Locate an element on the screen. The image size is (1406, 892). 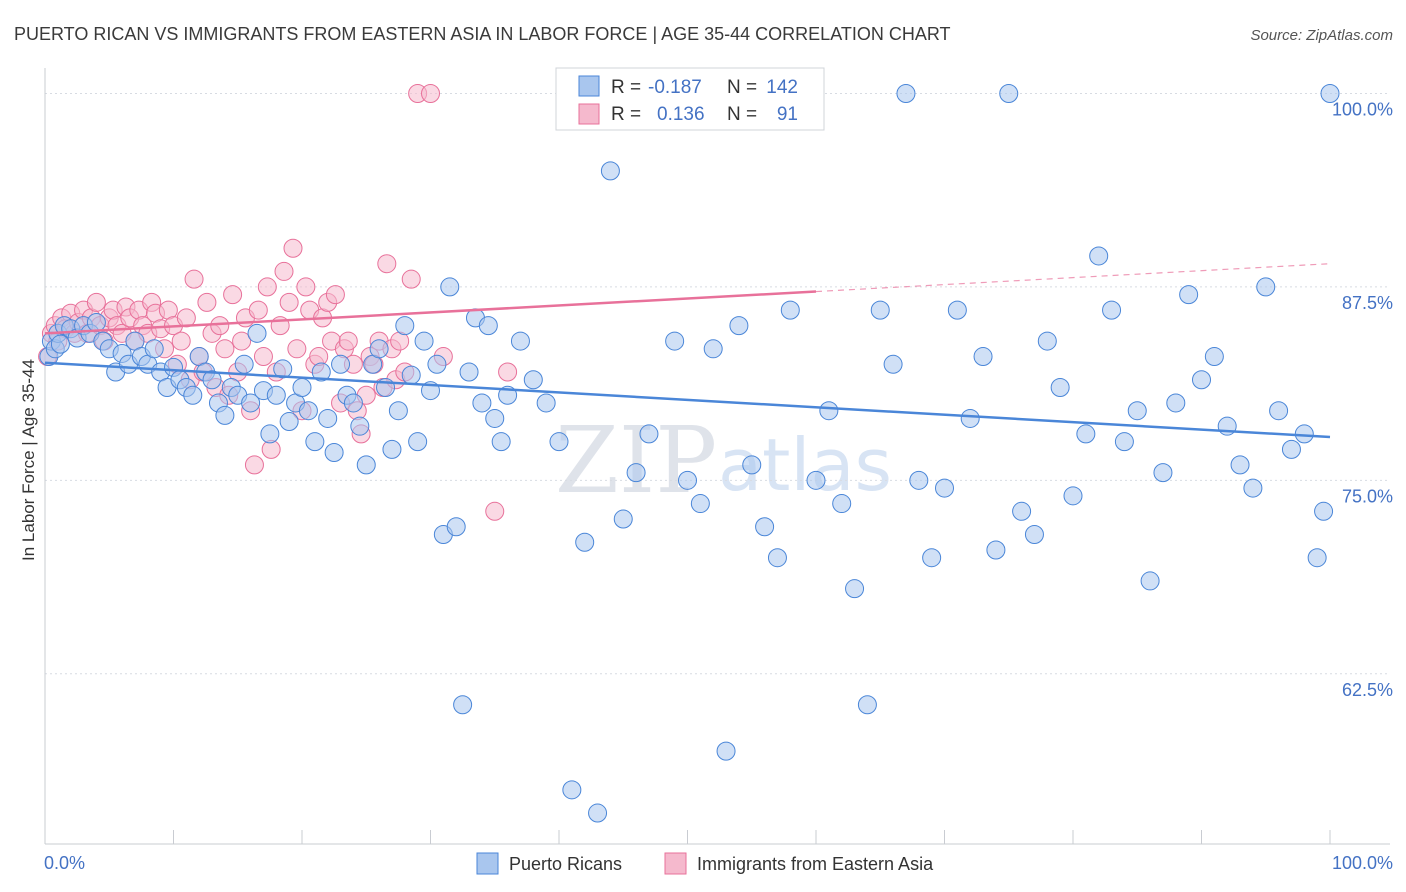
legend-swatch-eastern-asia is located at coordinates (675, 863).